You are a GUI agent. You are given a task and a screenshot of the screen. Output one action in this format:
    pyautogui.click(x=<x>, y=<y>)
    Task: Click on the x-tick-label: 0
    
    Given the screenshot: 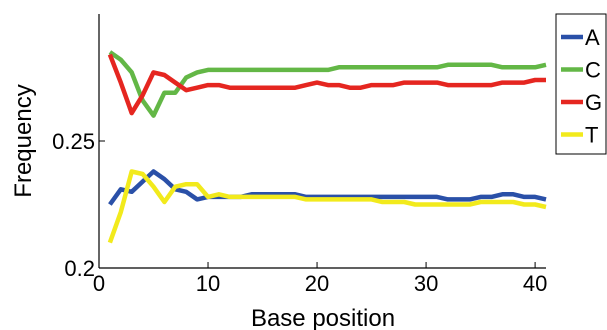 What is the action you would take?
    pyautogui.click(x=99, y=283)
    